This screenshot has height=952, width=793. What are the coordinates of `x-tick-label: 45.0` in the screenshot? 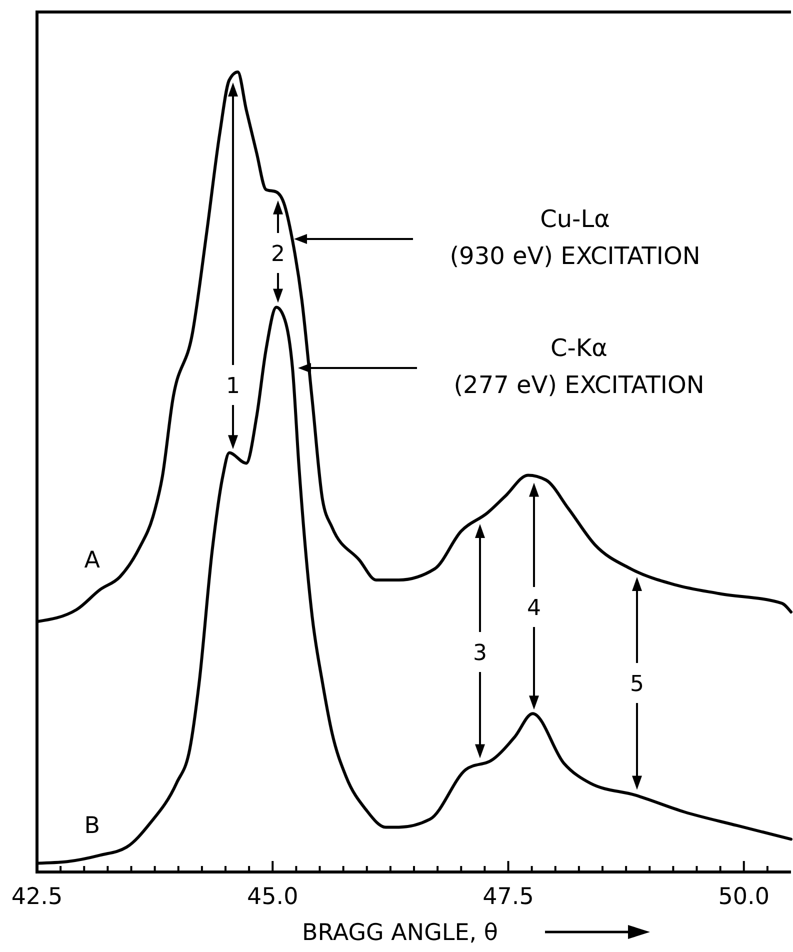 It's located at (272, 897).